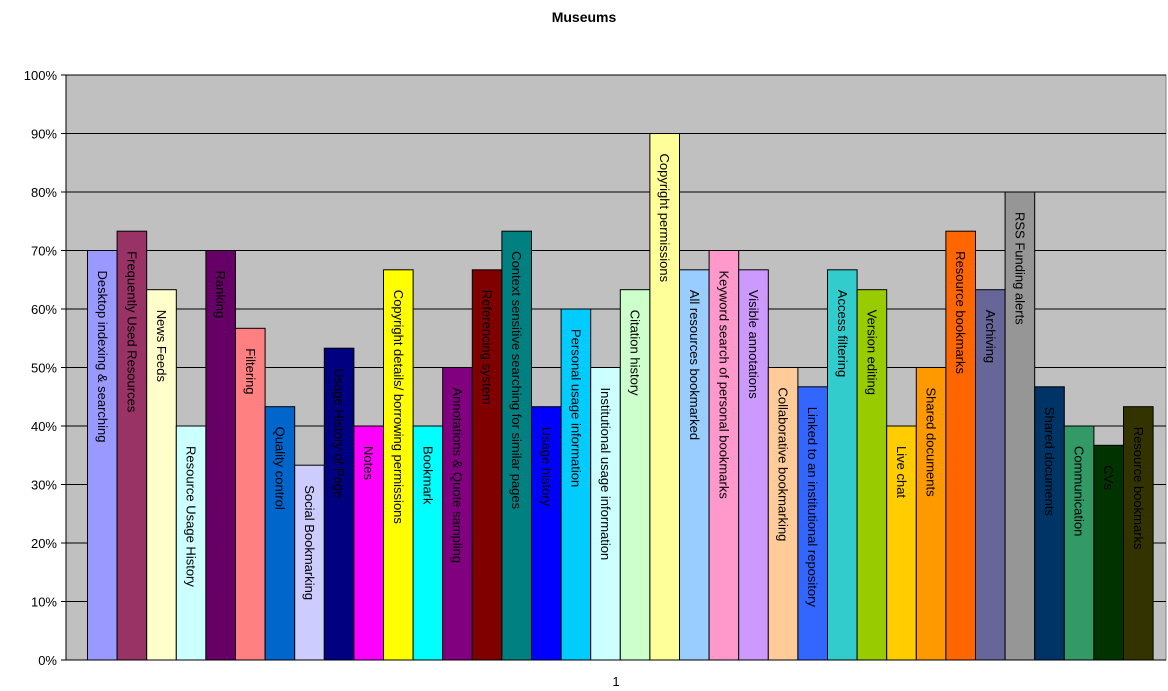 This screenshot has height=691, width=1168. What do you see at coordinates (990, 336) in the screenshot?
I see `bar-label: Archiving` at bounding box center [990, 336].